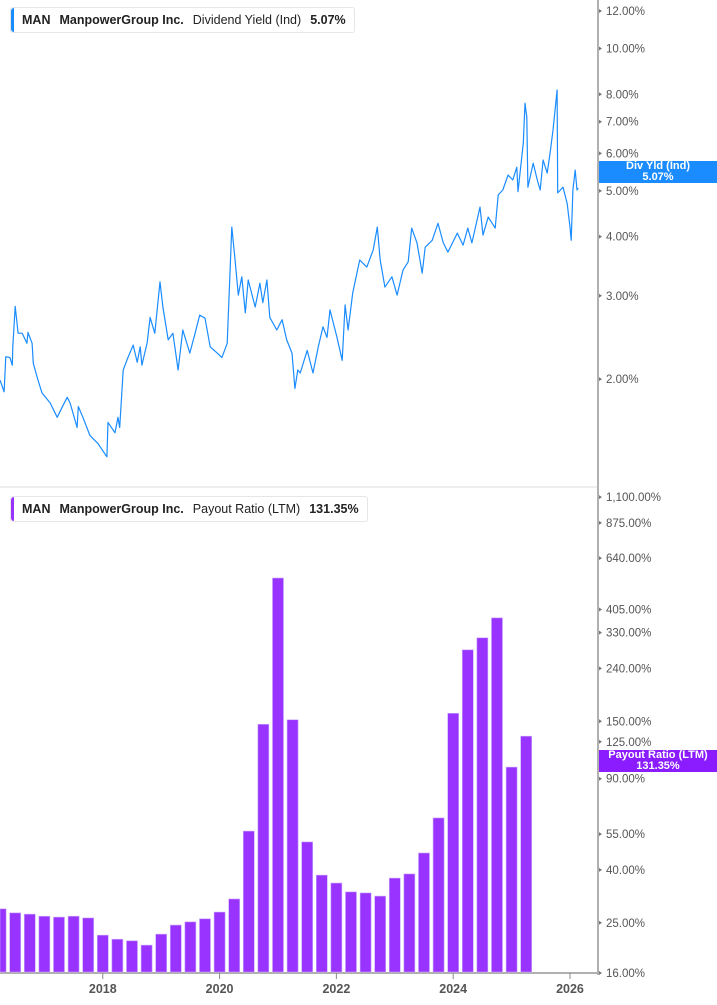  Describe the element at coordinates (628, 559) in the screenshot. I see `y-tick-label: 640.00%` at that location.